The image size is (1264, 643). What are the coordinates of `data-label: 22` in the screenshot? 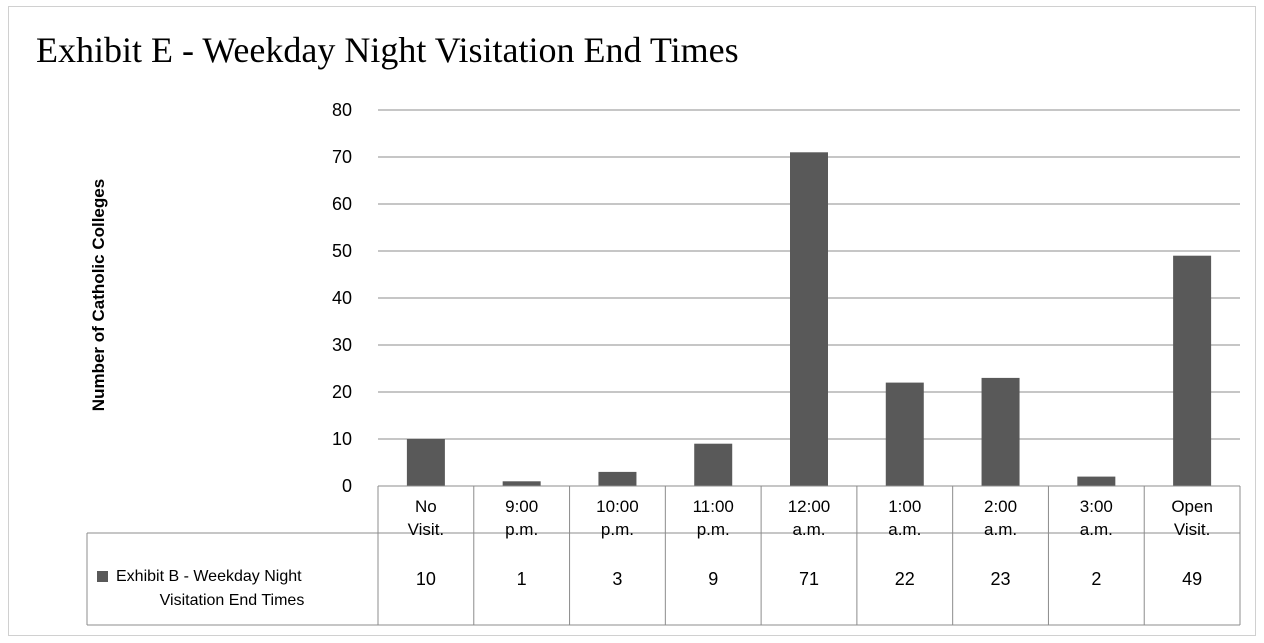 It's located at (905, 579).